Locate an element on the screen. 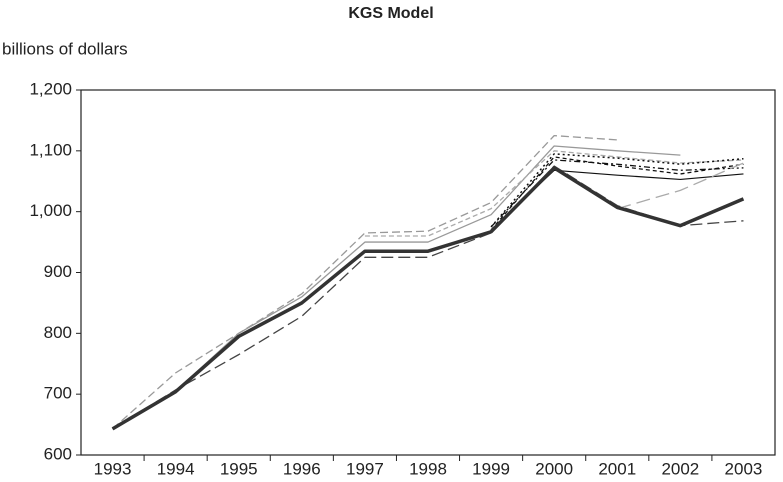 The image size is (783, 482). x-tick-label: 1994 is located at coordinates (176, 468).